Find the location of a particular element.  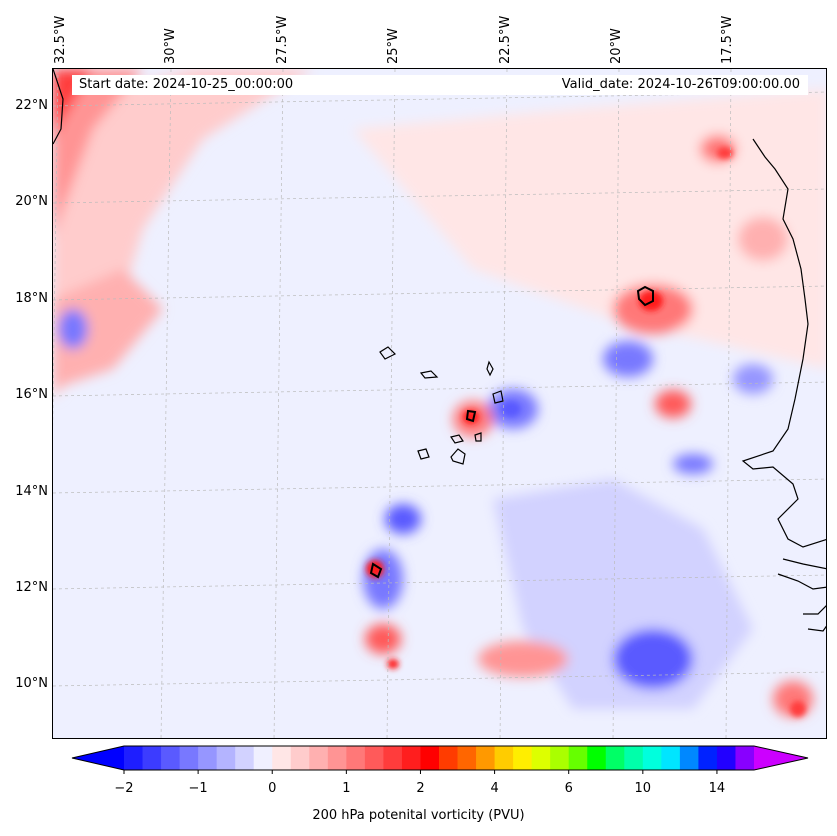

positive-pv-core is located at coordinates (98, 154).